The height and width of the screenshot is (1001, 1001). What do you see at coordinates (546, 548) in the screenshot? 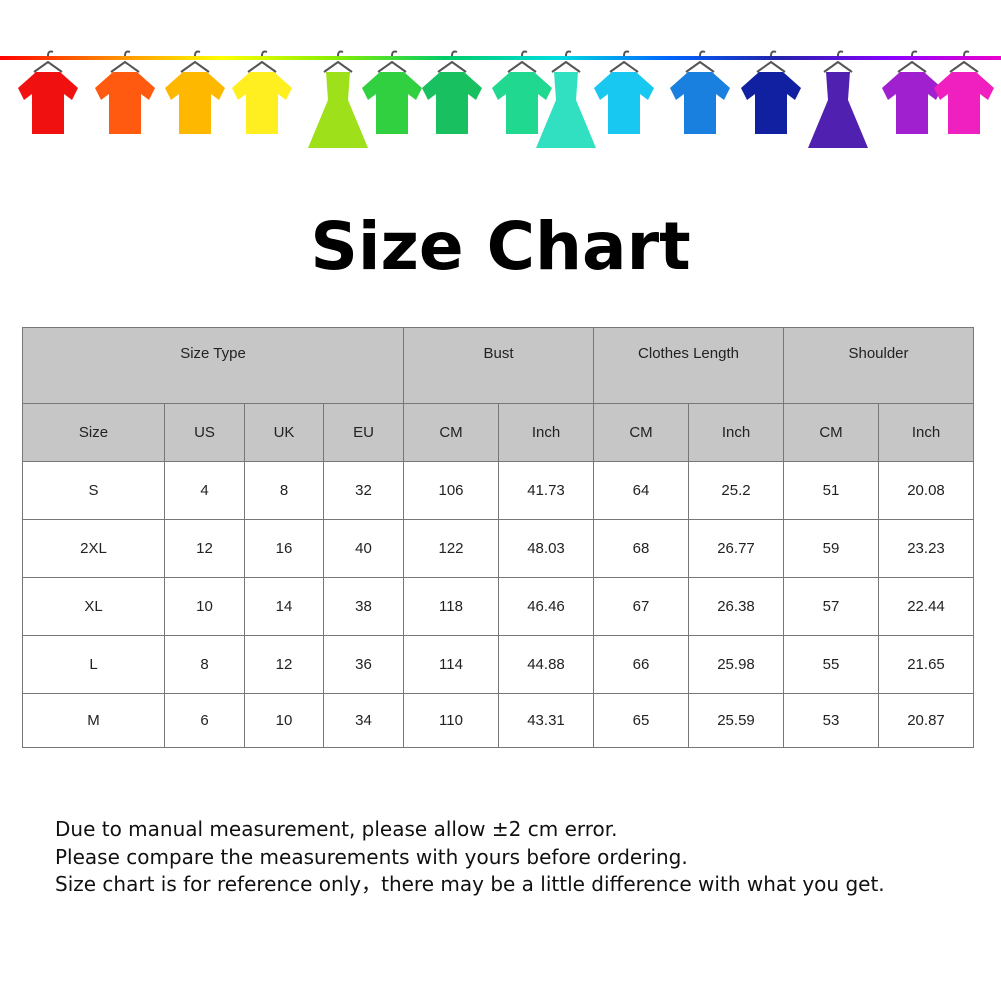
I see `table-cell: 48.03` at bounding box center [546, 548].